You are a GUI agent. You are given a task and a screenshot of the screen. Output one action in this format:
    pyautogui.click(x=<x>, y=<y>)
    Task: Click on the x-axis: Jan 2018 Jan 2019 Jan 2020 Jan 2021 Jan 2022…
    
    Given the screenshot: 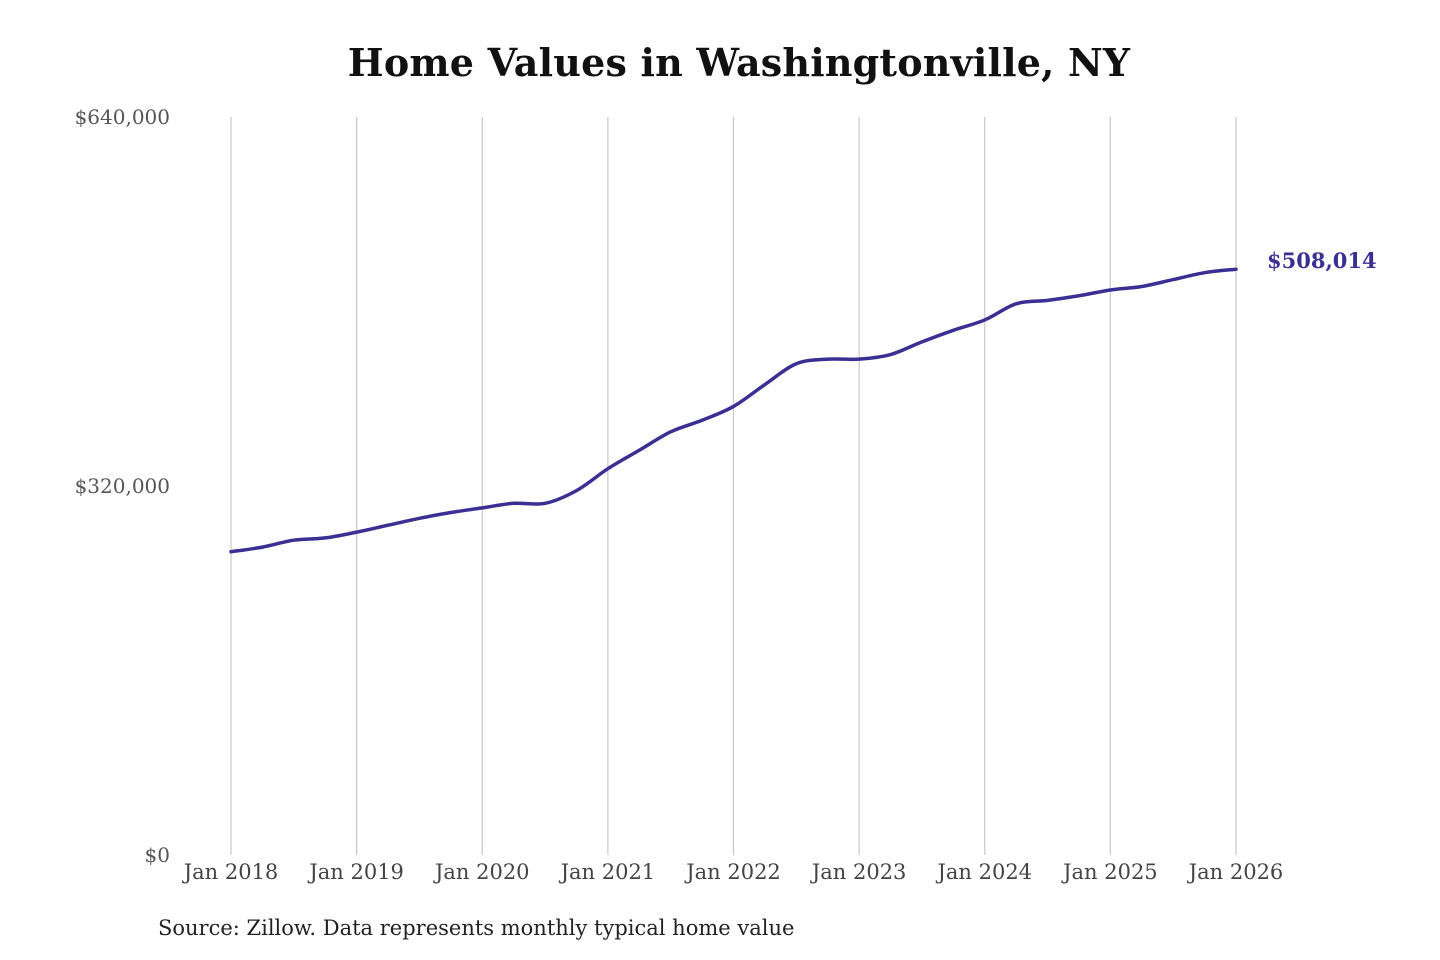 What is the action you would take?
    pyautogui.click(x=733, y=872)
    